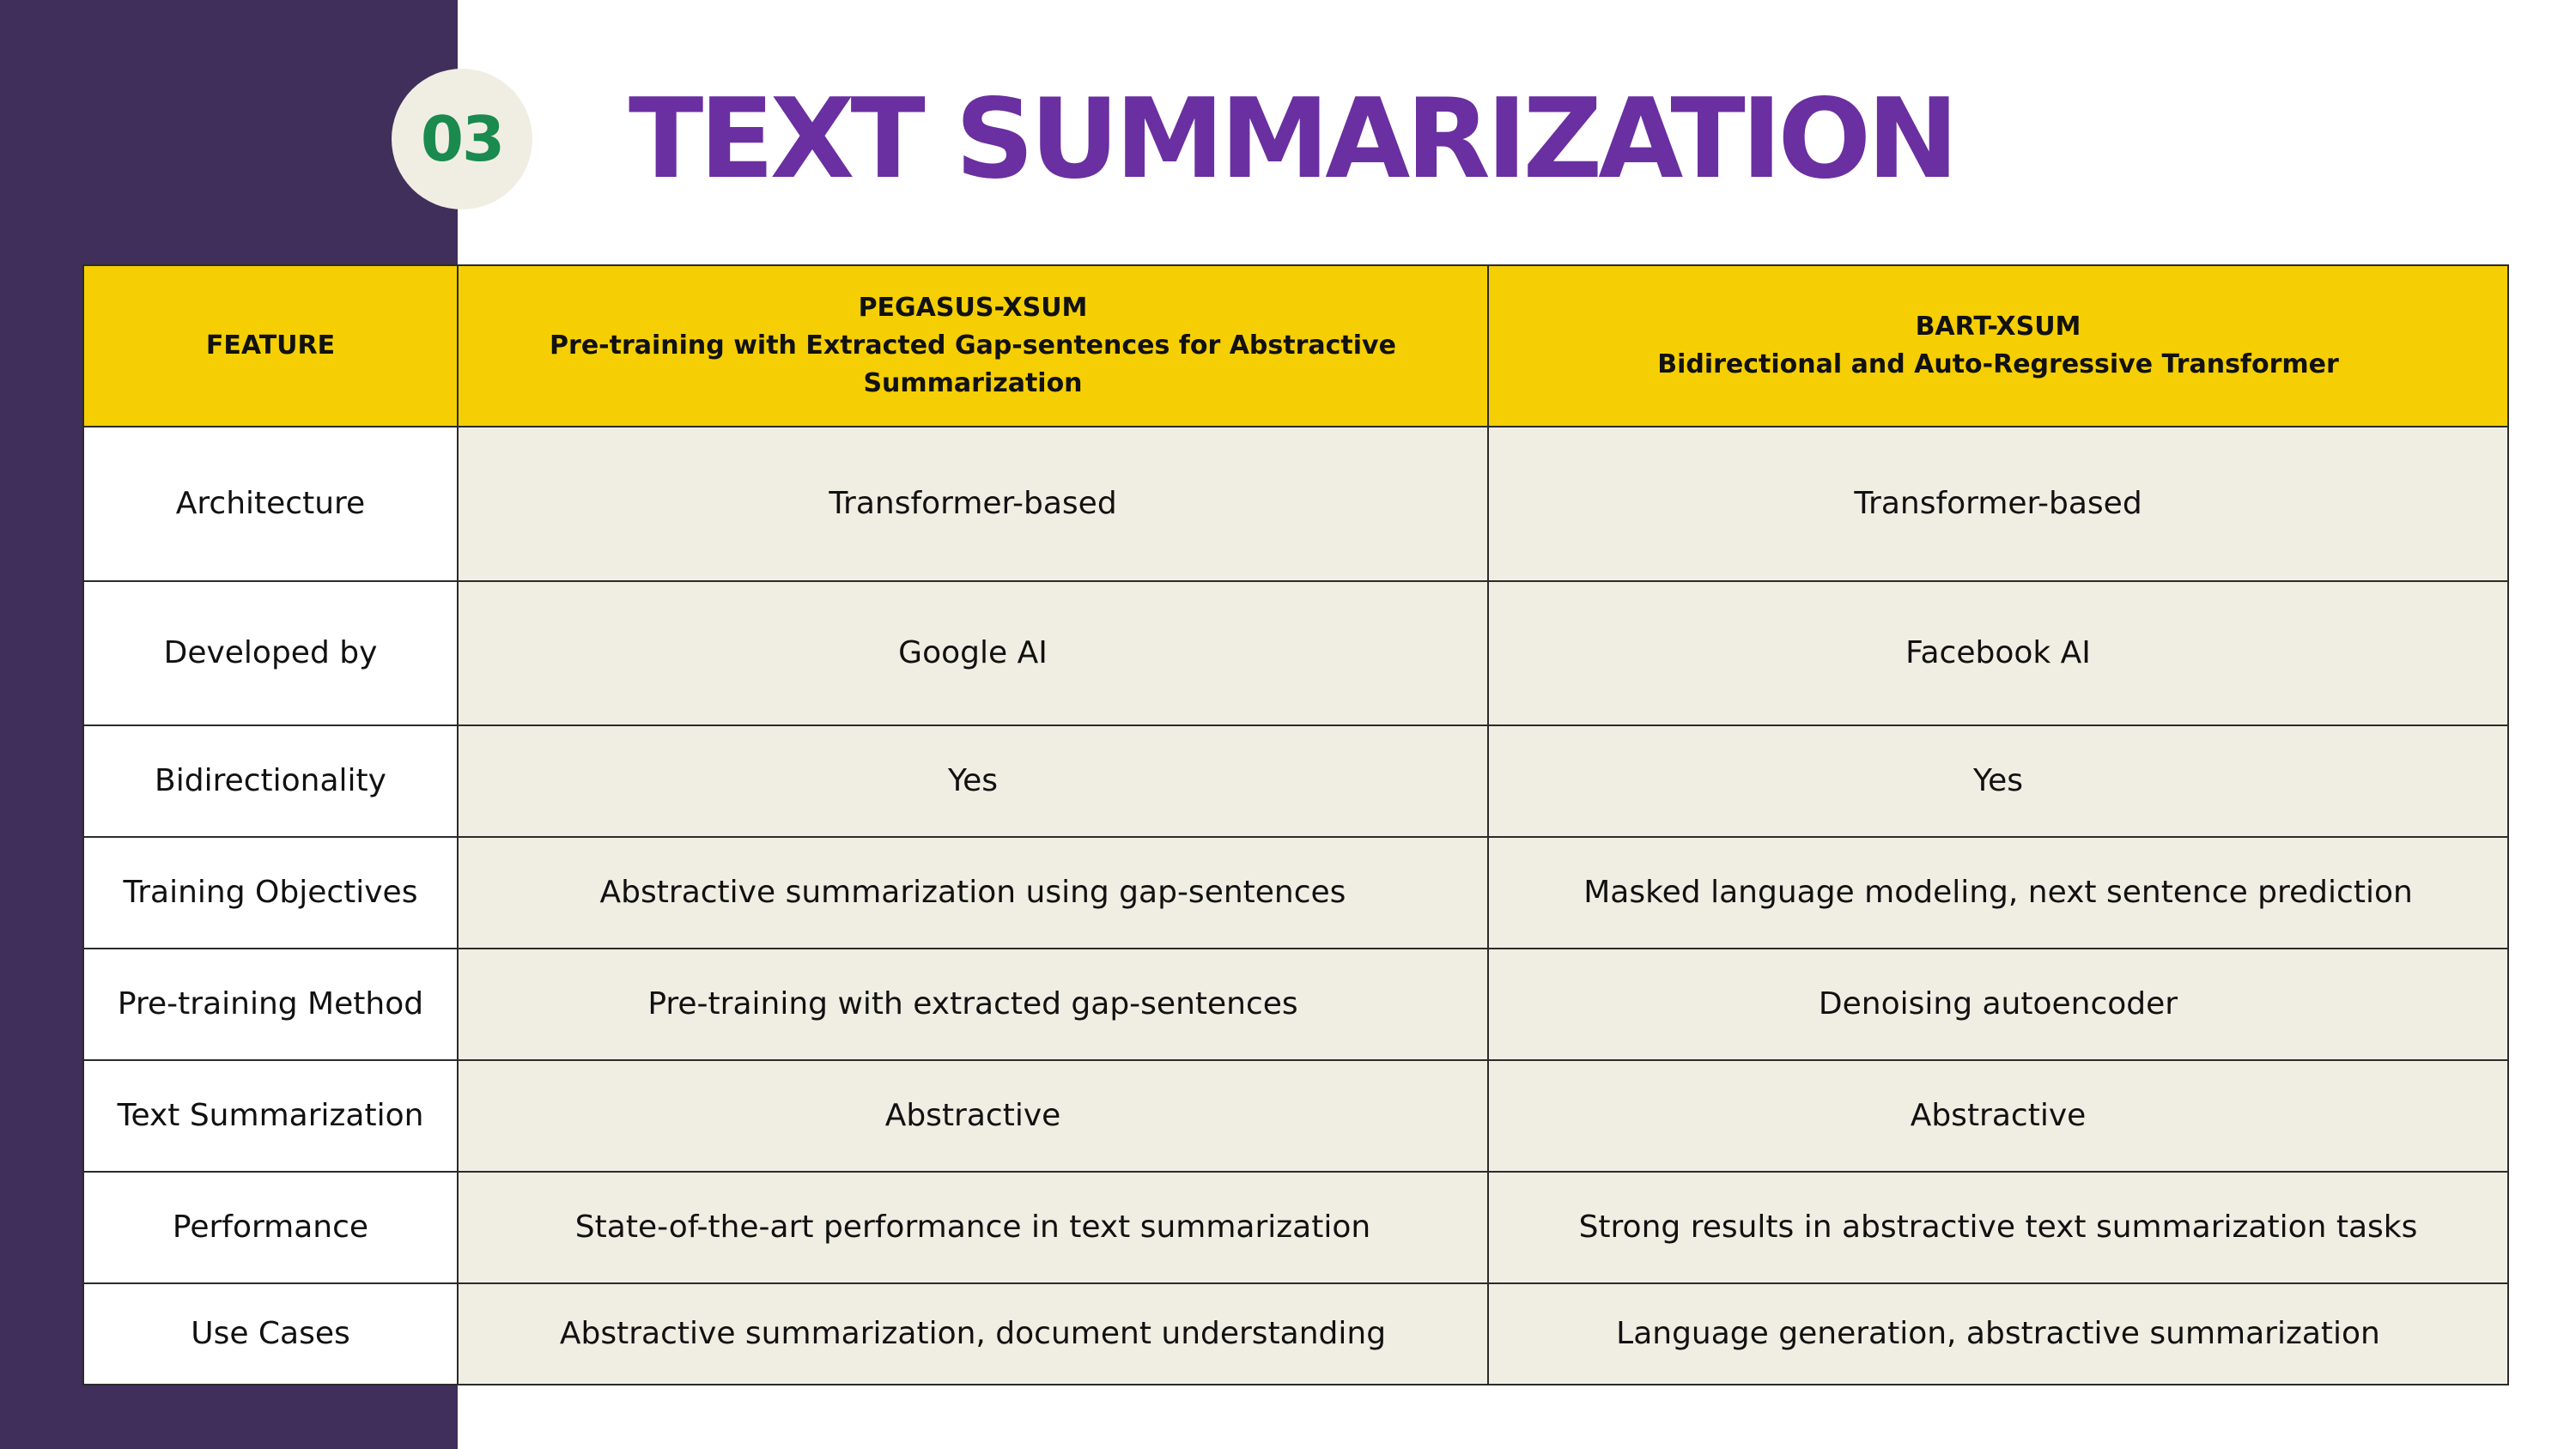  I want to click on pegasus-cell: Google AI, so click(973, 653).